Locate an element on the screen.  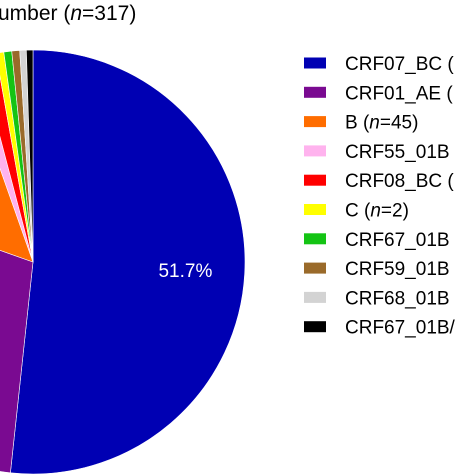
slice-data-label-0: 51.7% is located at coordinates (185, 271).